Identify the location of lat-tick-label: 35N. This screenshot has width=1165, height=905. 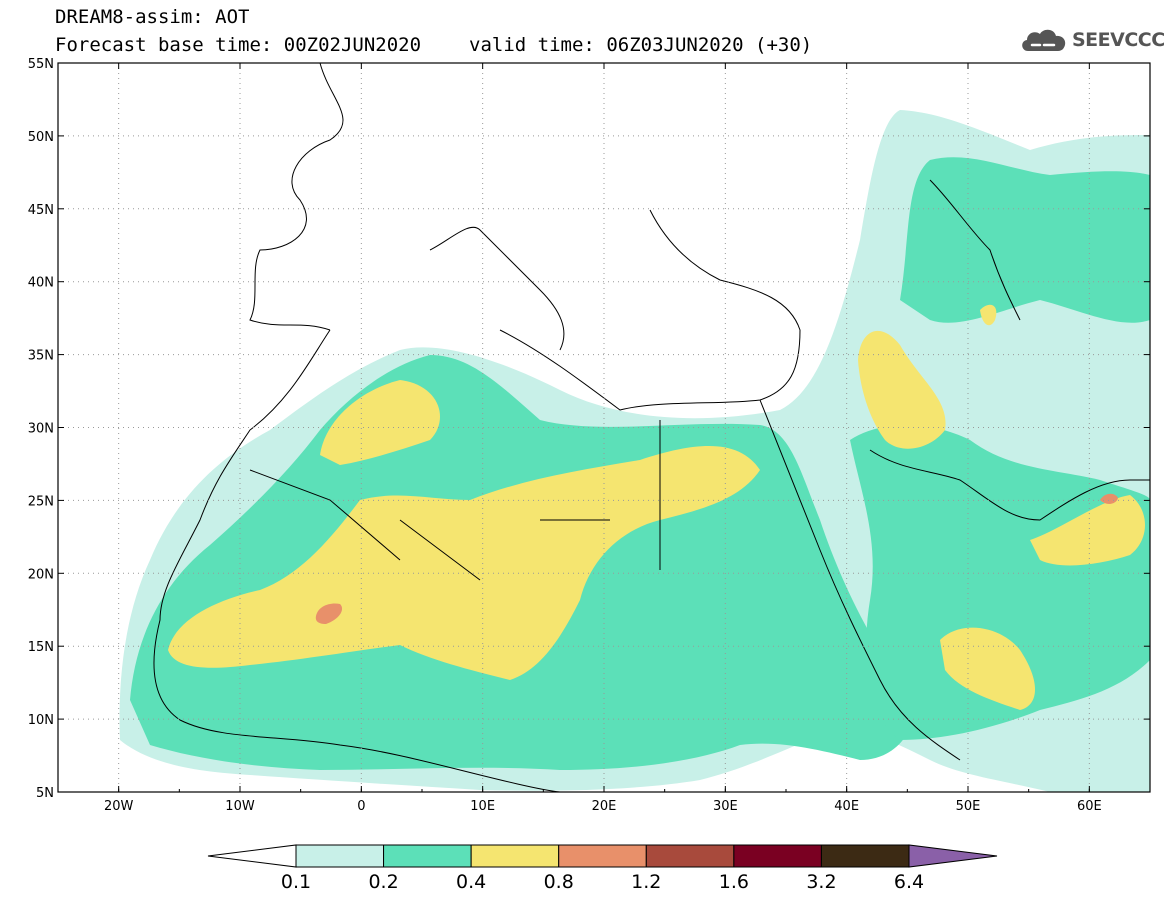
(41, 356).